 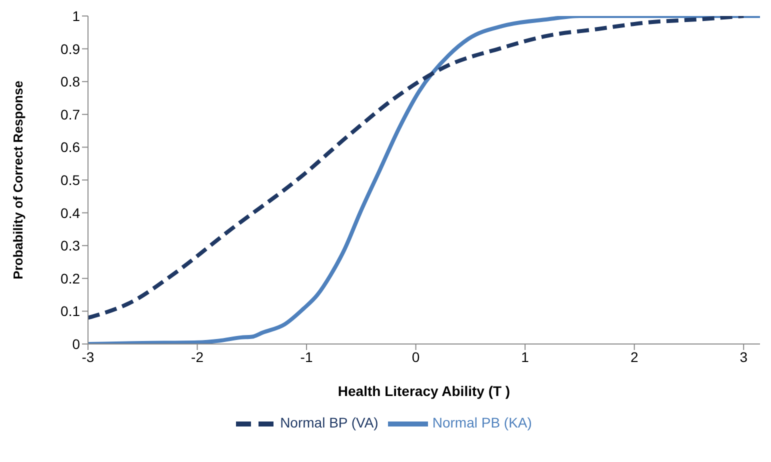 I want to click on x-tick-label: 0, so click(x=416, y=356).